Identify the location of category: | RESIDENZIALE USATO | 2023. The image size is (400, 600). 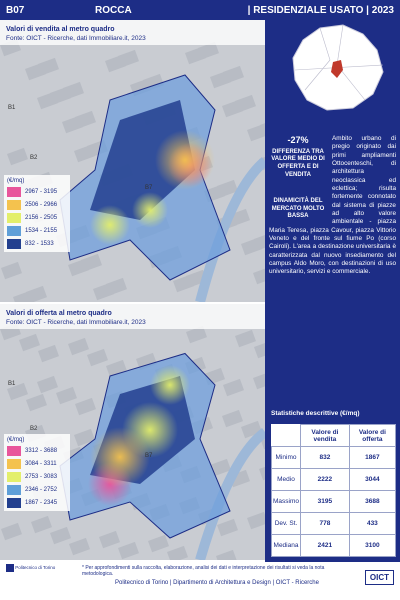
(320, 10).